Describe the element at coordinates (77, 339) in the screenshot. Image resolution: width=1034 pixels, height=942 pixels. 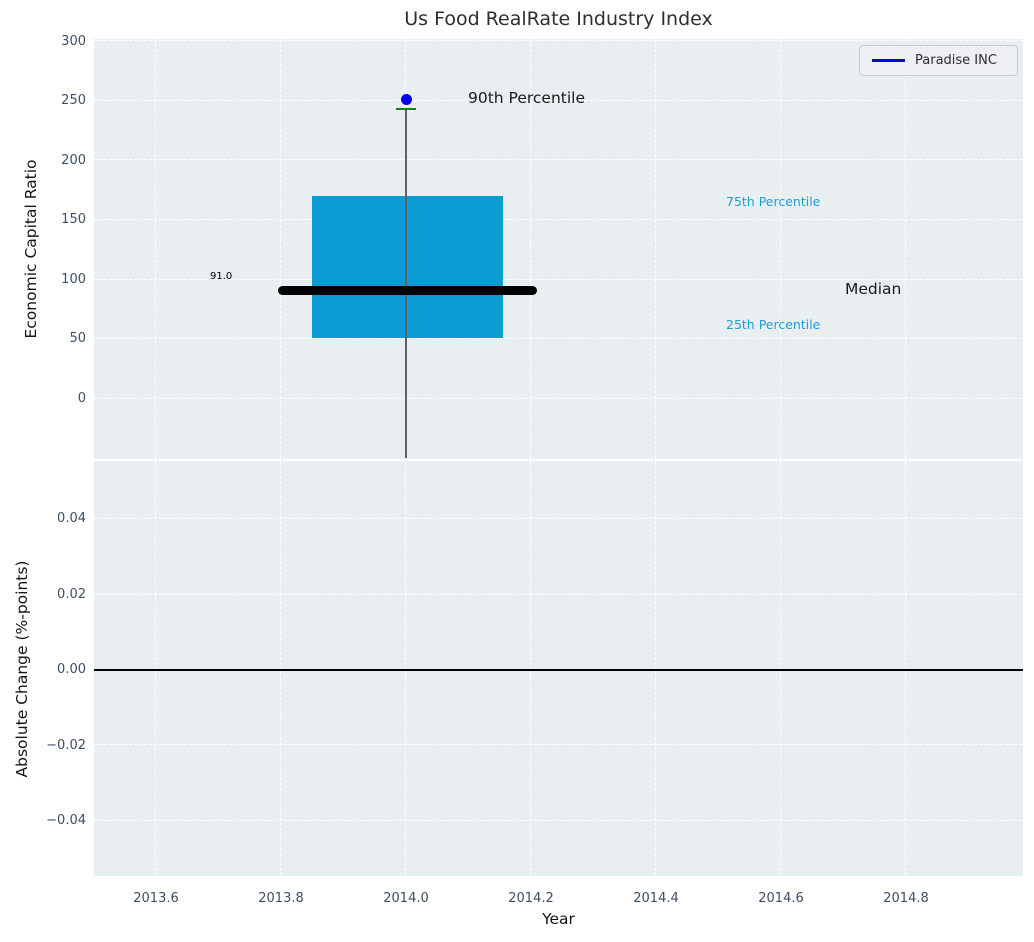
I see `y-tick-label: 50` at that location.